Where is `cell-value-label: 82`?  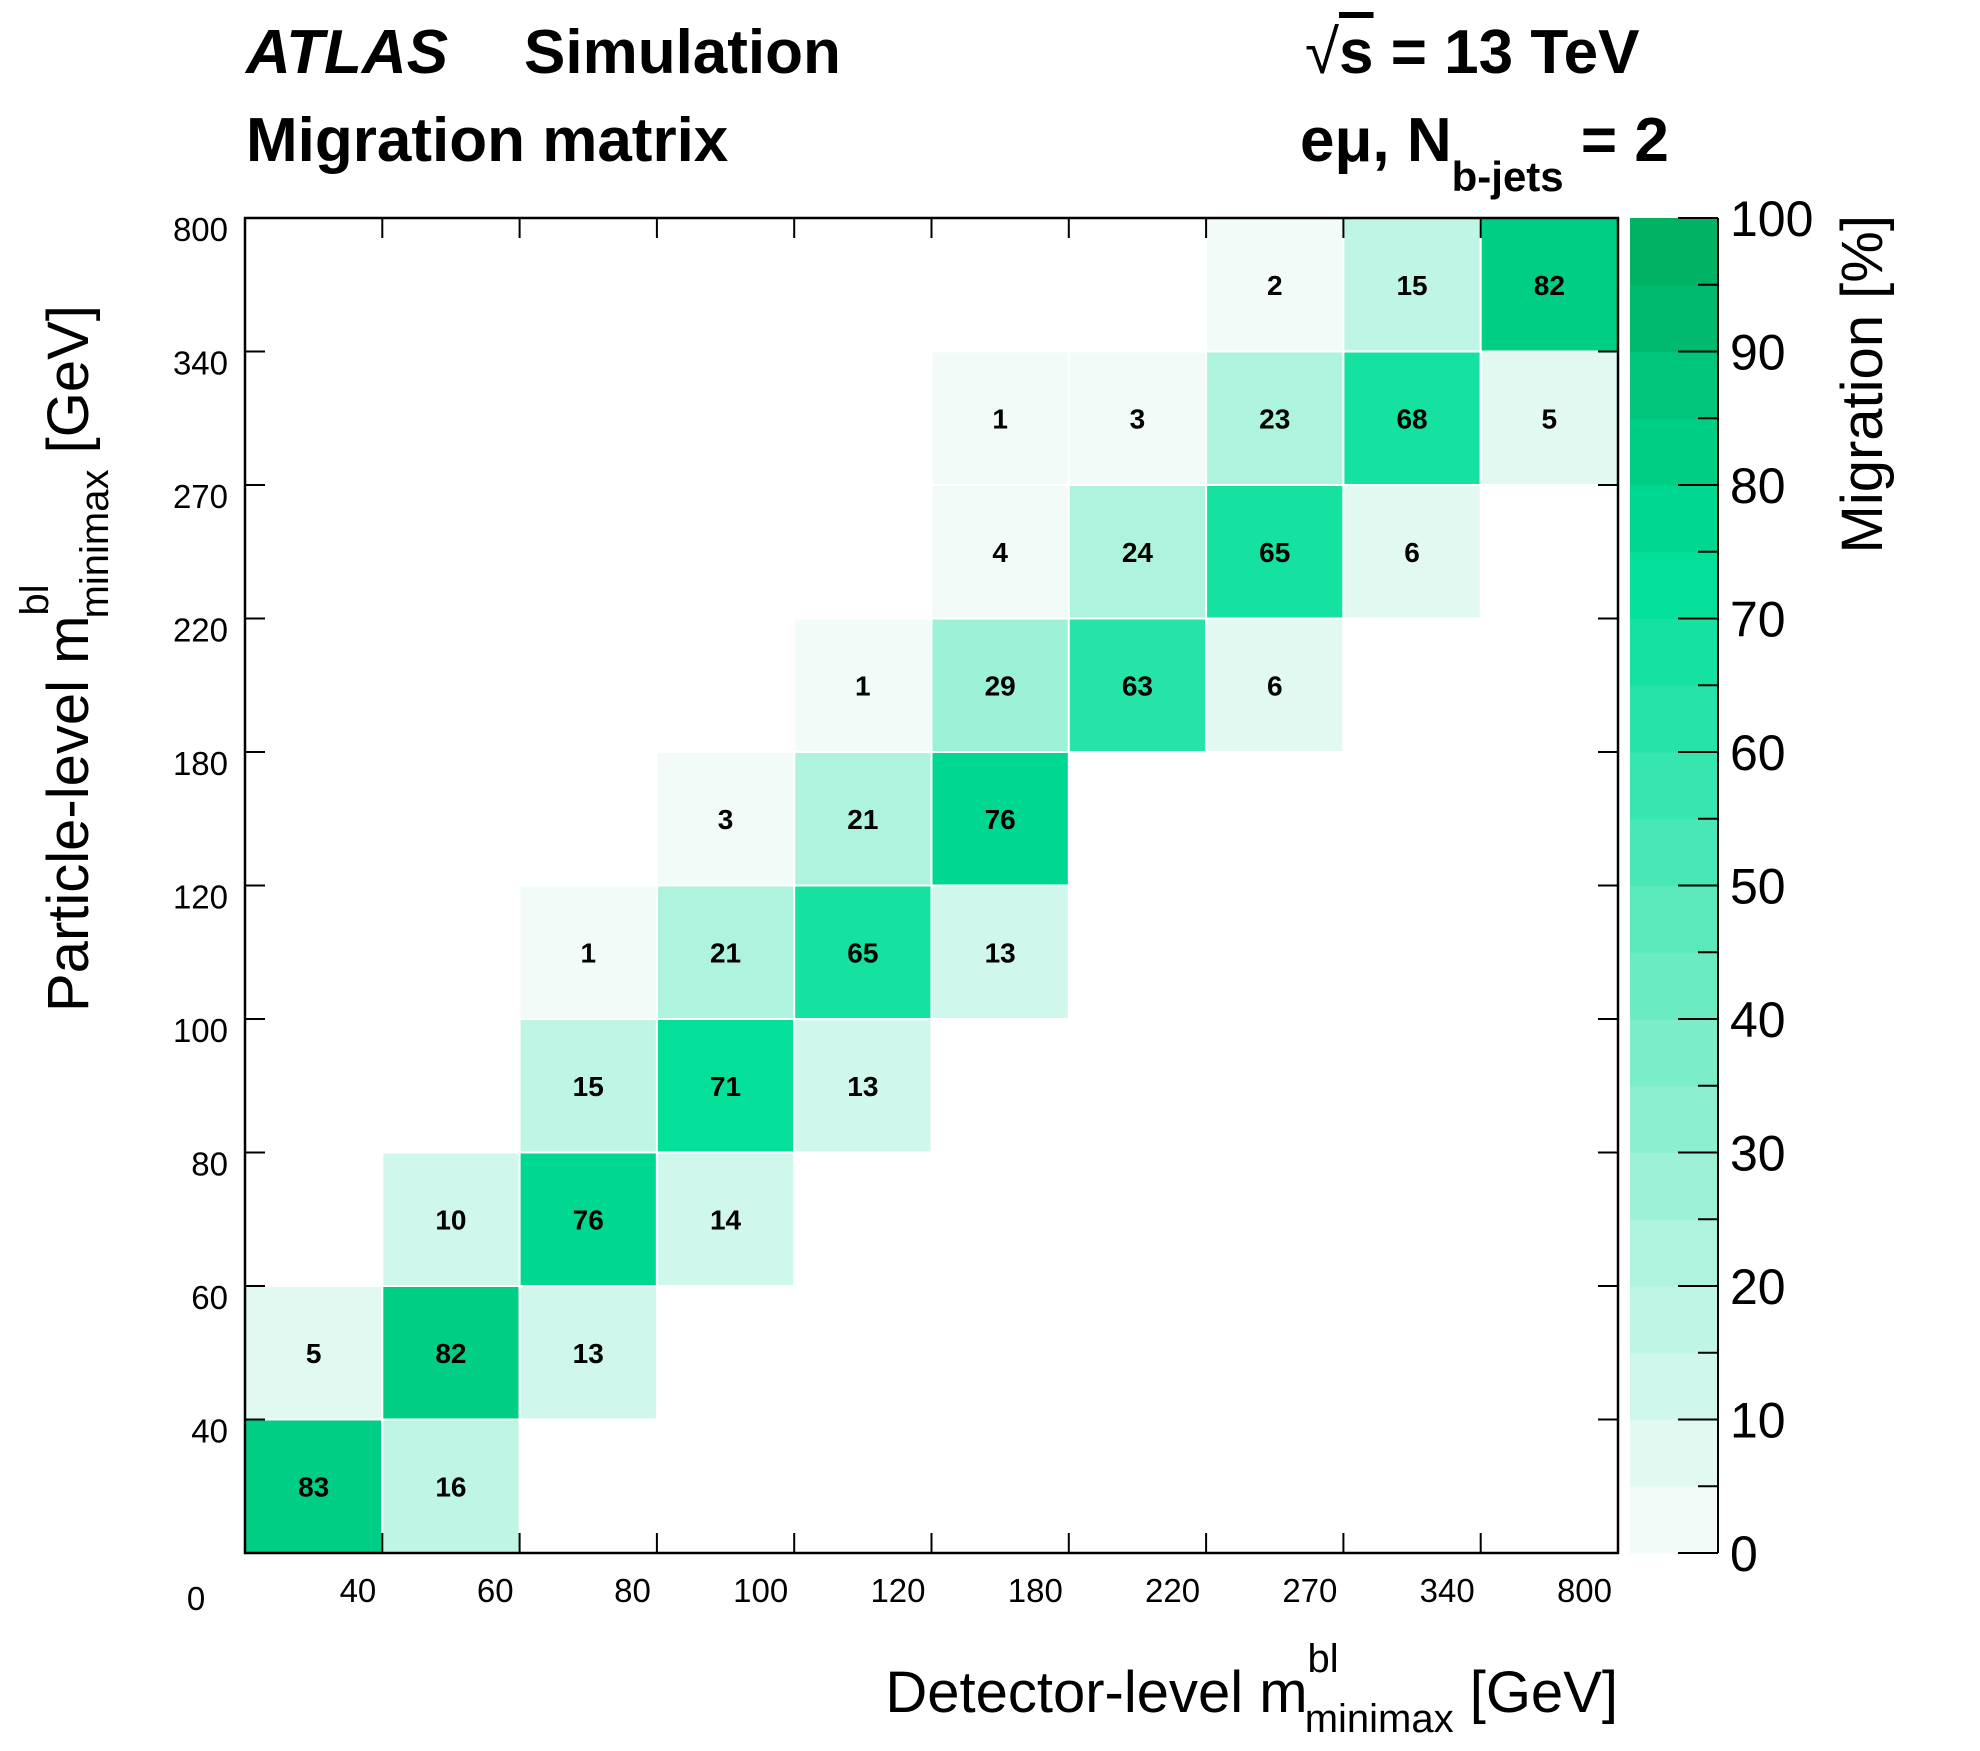 cell-value-label: 82 is located at coordinates (450, 1353).